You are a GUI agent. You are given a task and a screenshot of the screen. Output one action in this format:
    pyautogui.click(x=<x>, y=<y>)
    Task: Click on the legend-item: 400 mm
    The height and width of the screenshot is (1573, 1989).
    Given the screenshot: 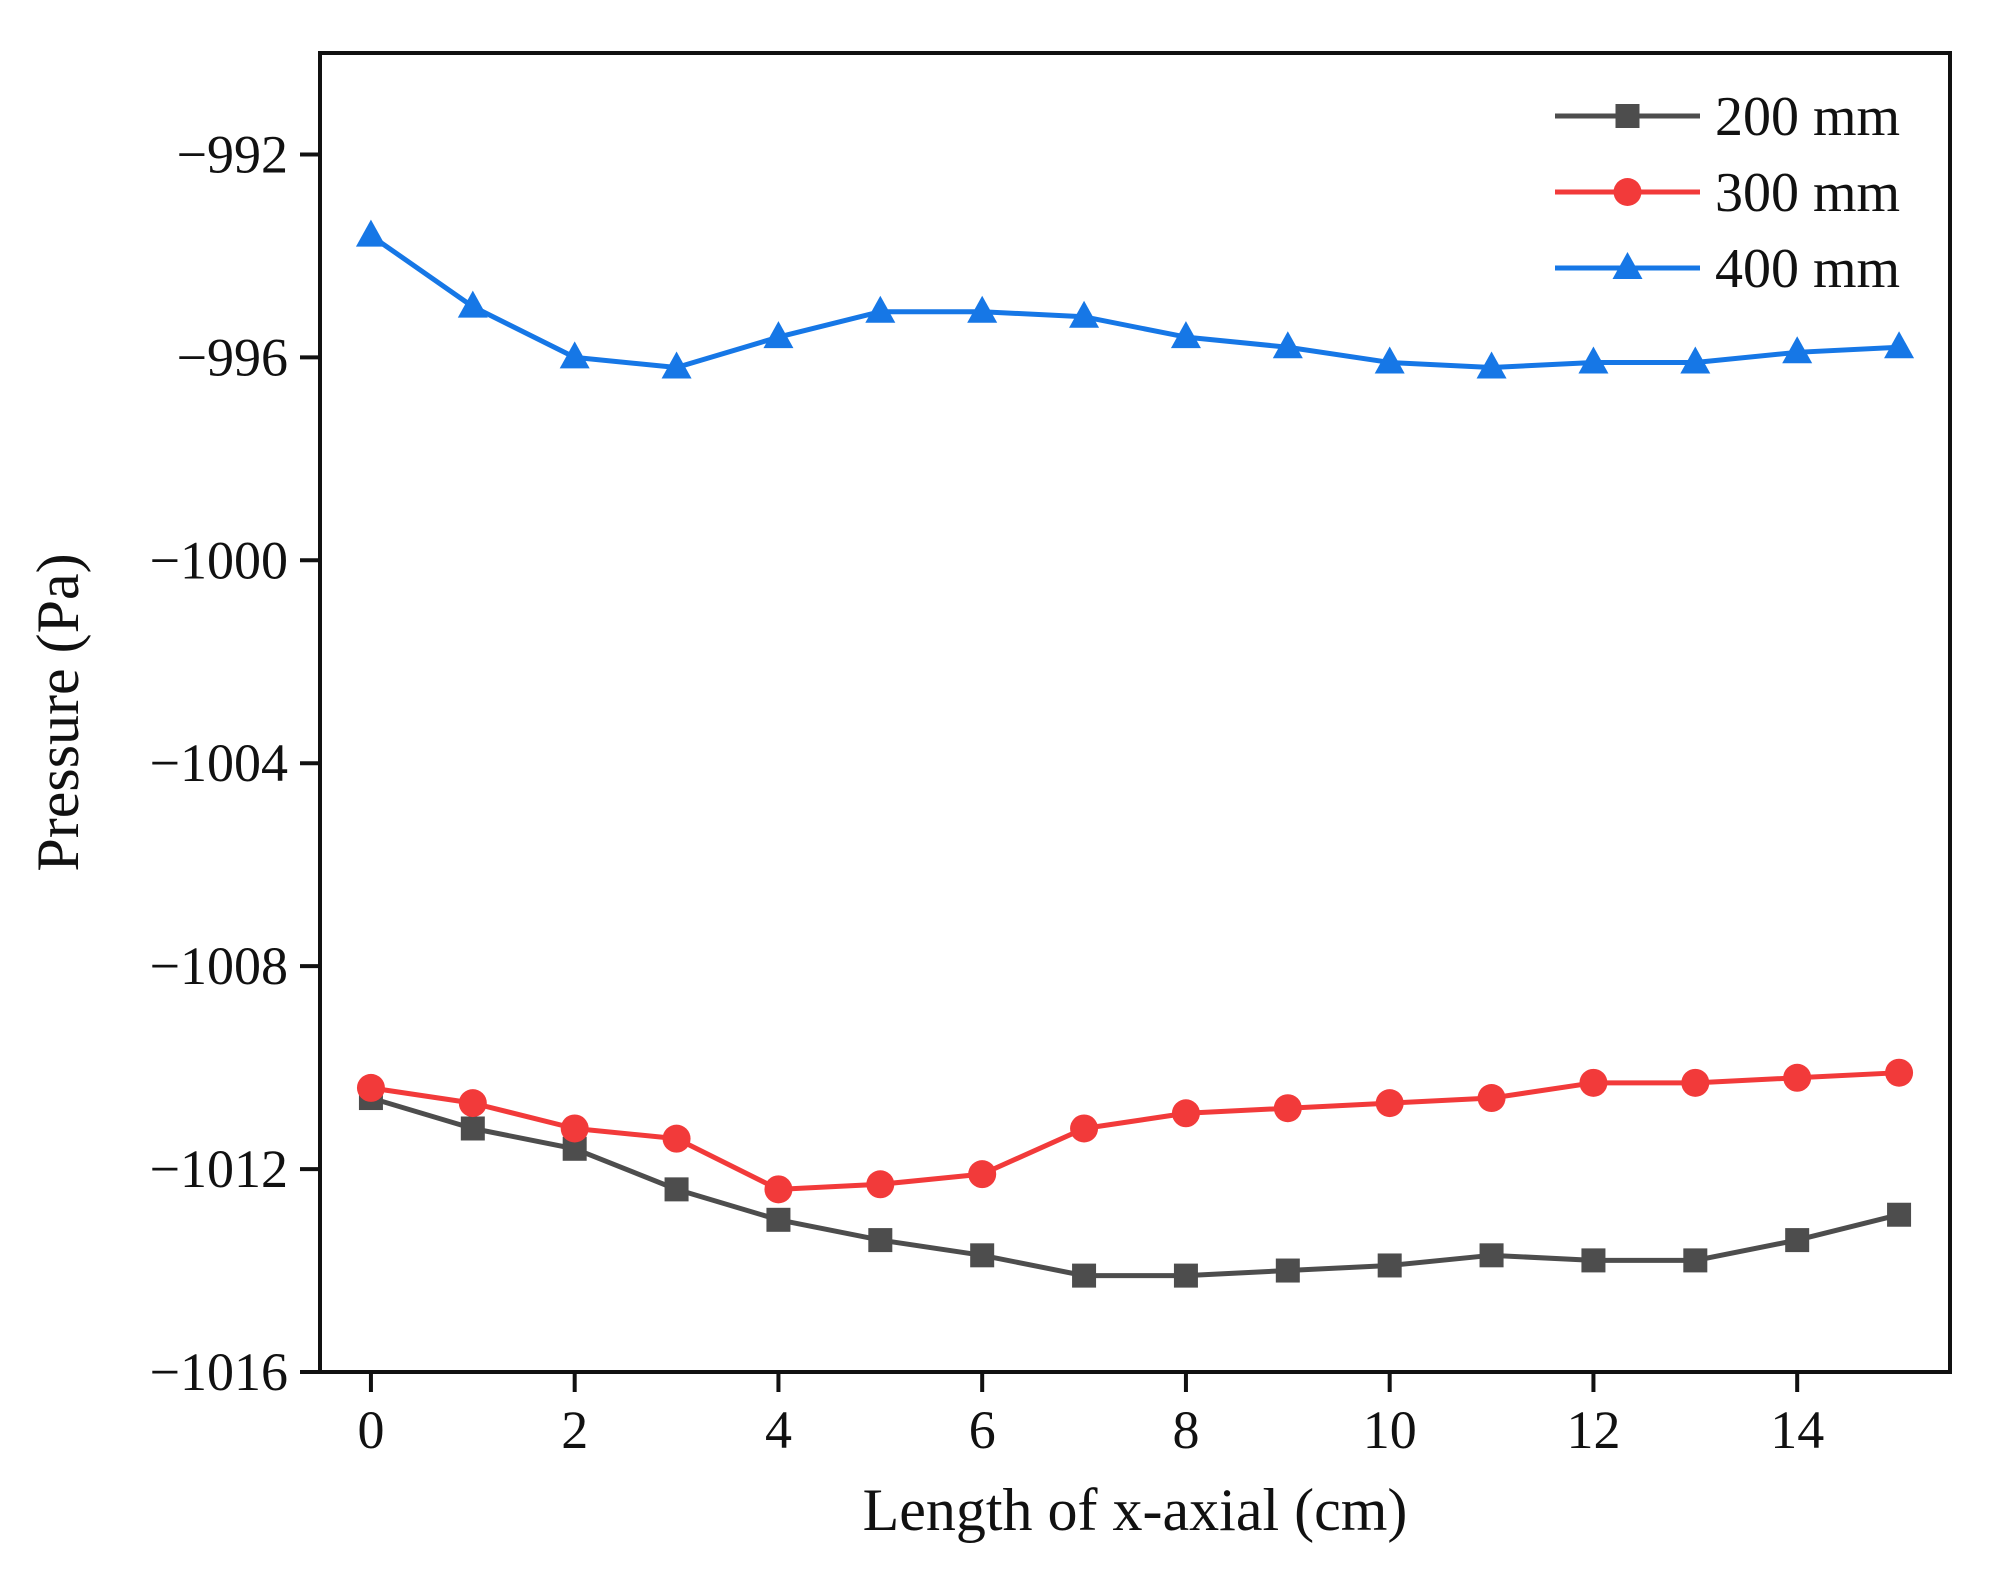 What is the action you would take?
    pyautogui.click(x=1727, y=269)
    